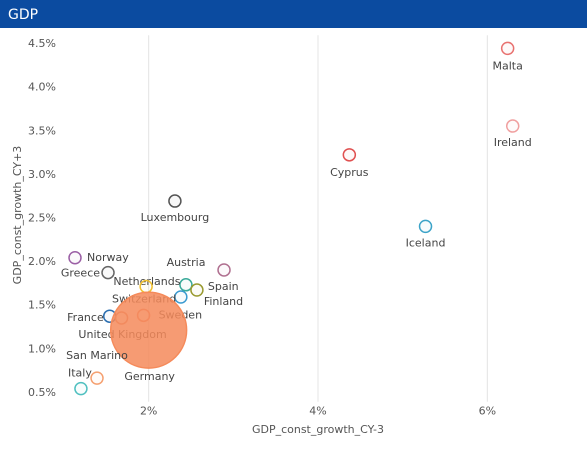 This screenshot has height=462, width=587. What do you see at coordinates (42, 305) in the screenshot?
I see `y-tick-label: 1.5%` at bounding box center [42, 305].